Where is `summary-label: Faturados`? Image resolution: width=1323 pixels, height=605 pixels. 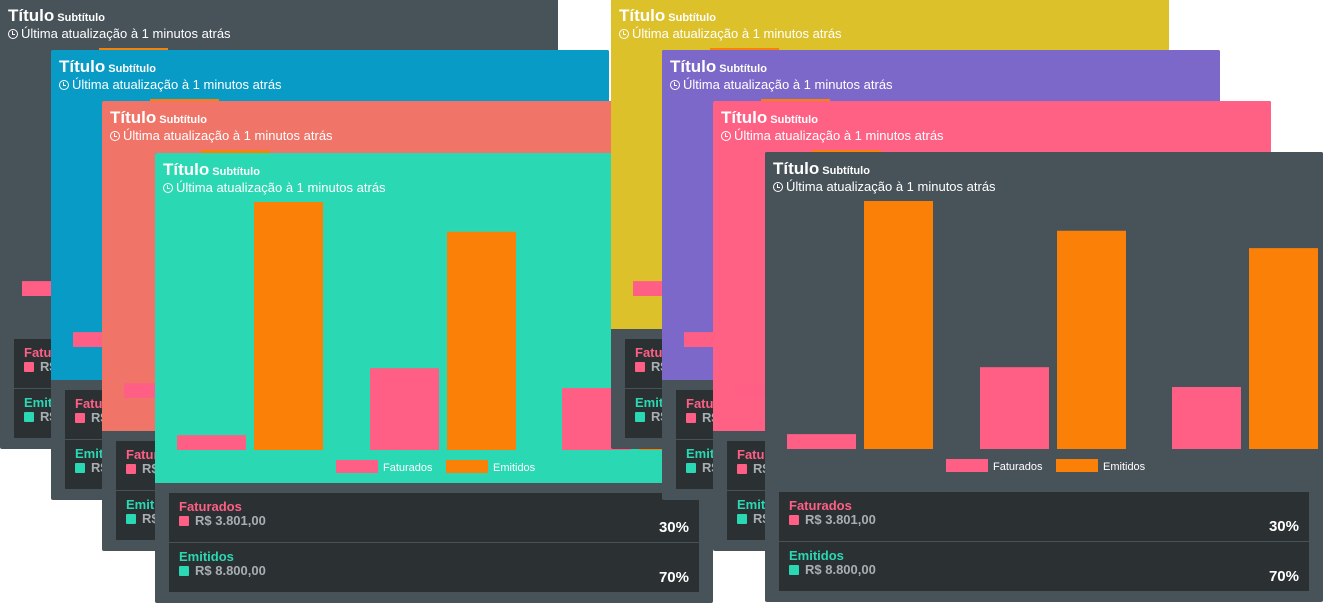 summary-label: Faturados is located at coordinates (210, 506).